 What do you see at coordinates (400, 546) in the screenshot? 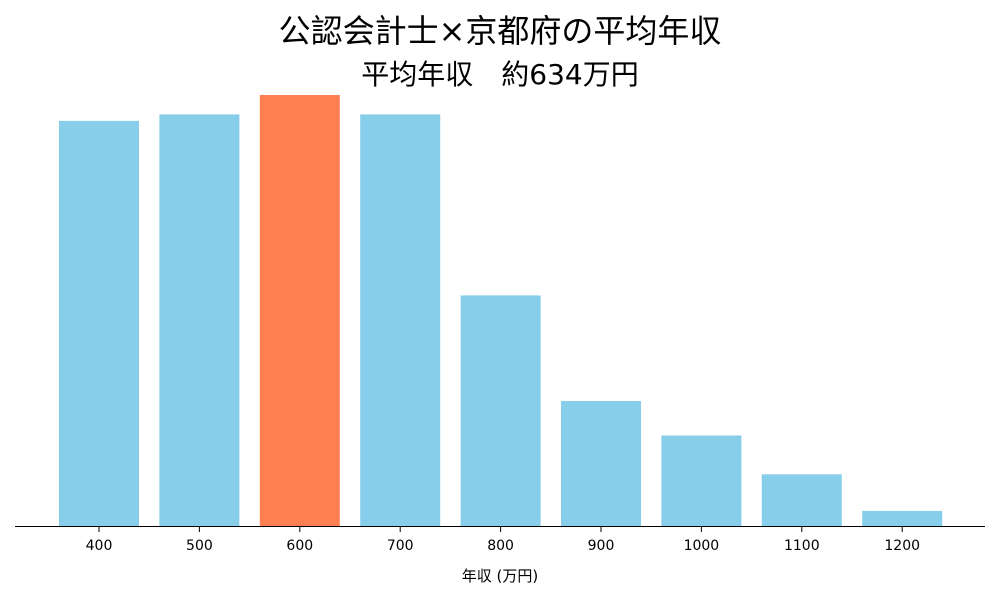
I see `x-tick-label-700: 700` at bounding box center [400, 546].